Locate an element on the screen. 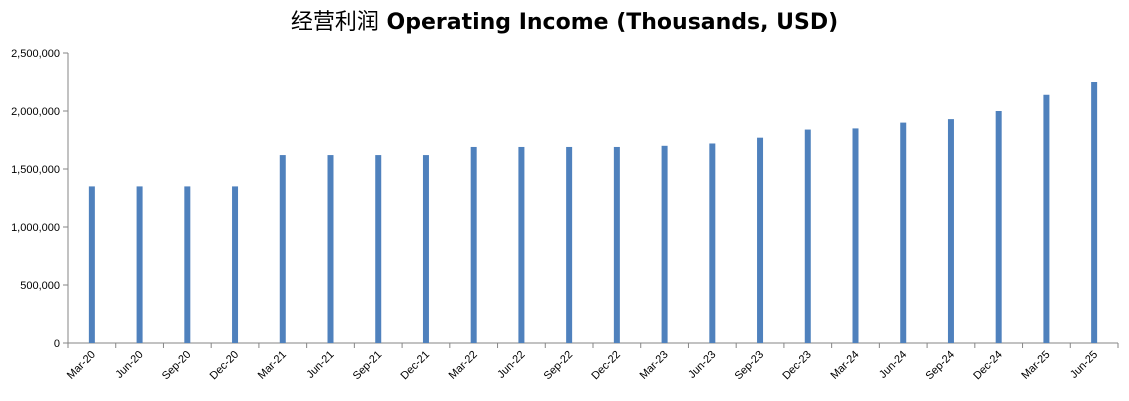  y-tick-label: 0 is located at coordinates (57, 344).